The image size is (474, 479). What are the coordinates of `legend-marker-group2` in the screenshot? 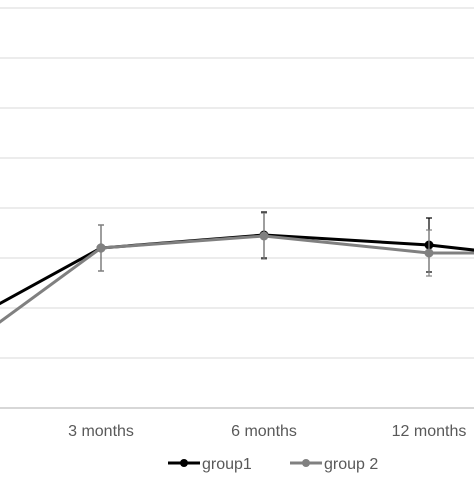 It's located at (306, 463).